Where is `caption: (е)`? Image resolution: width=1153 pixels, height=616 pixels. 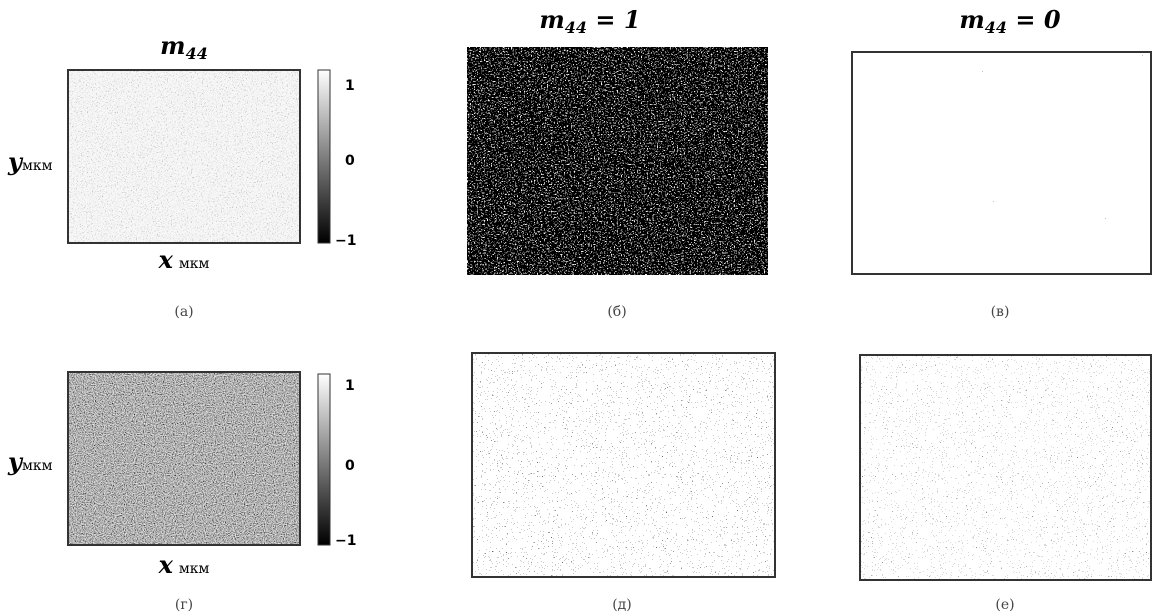
caption: (е) is located at coordinates (1004, 605).